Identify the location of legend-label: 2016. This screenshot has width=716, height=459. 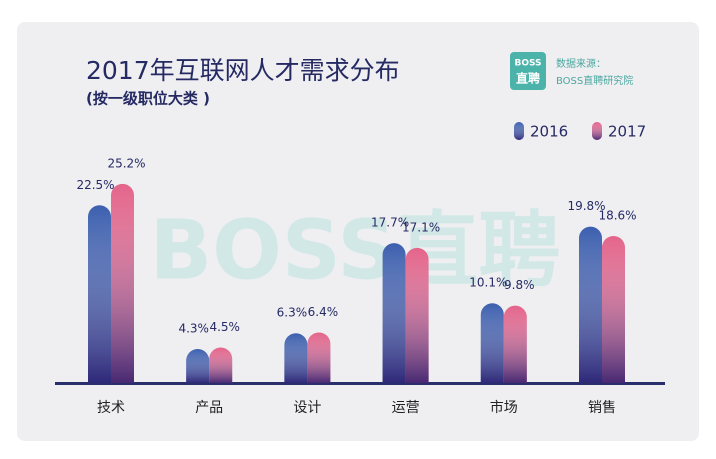
(549, 132).